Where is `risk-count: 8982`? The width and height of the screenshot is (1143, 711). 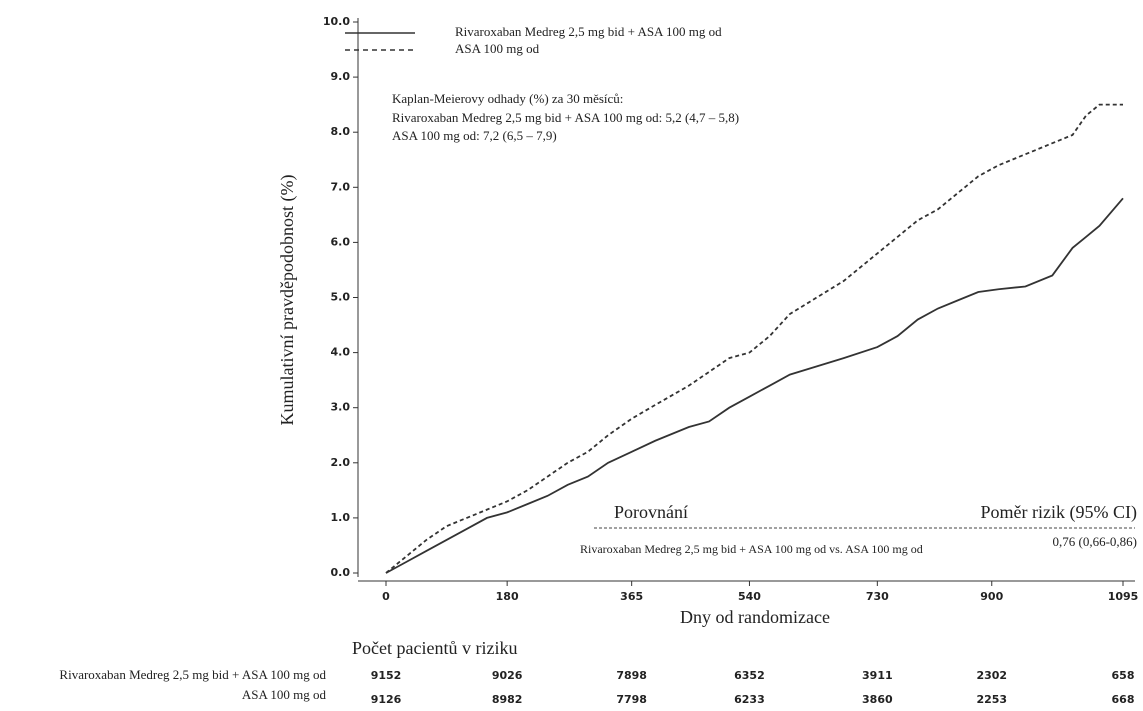
risk-count: 8982 is located at coordinates (507, 699).